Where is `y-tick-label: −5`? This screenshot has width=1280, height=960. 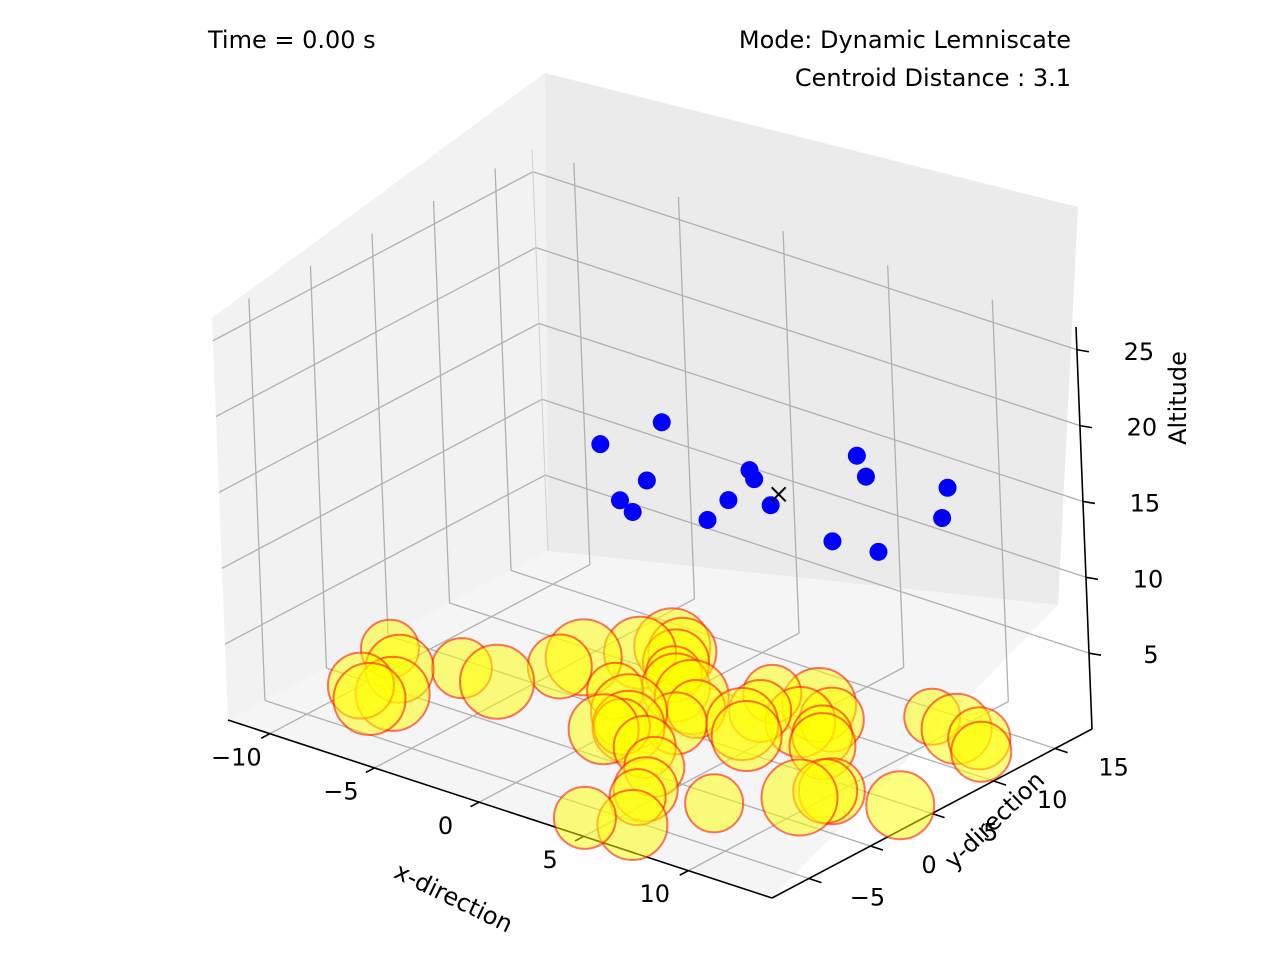 y-tick-label: −5 is located at coordinates (867, 898).